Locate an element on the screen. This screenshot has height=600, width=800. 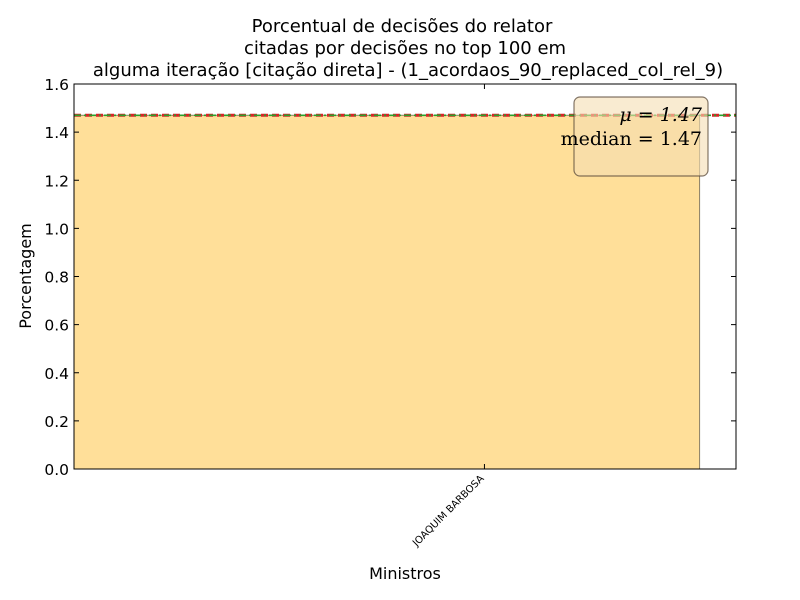
y-tick-label: 0.0 is located at coordinates (56, 470).